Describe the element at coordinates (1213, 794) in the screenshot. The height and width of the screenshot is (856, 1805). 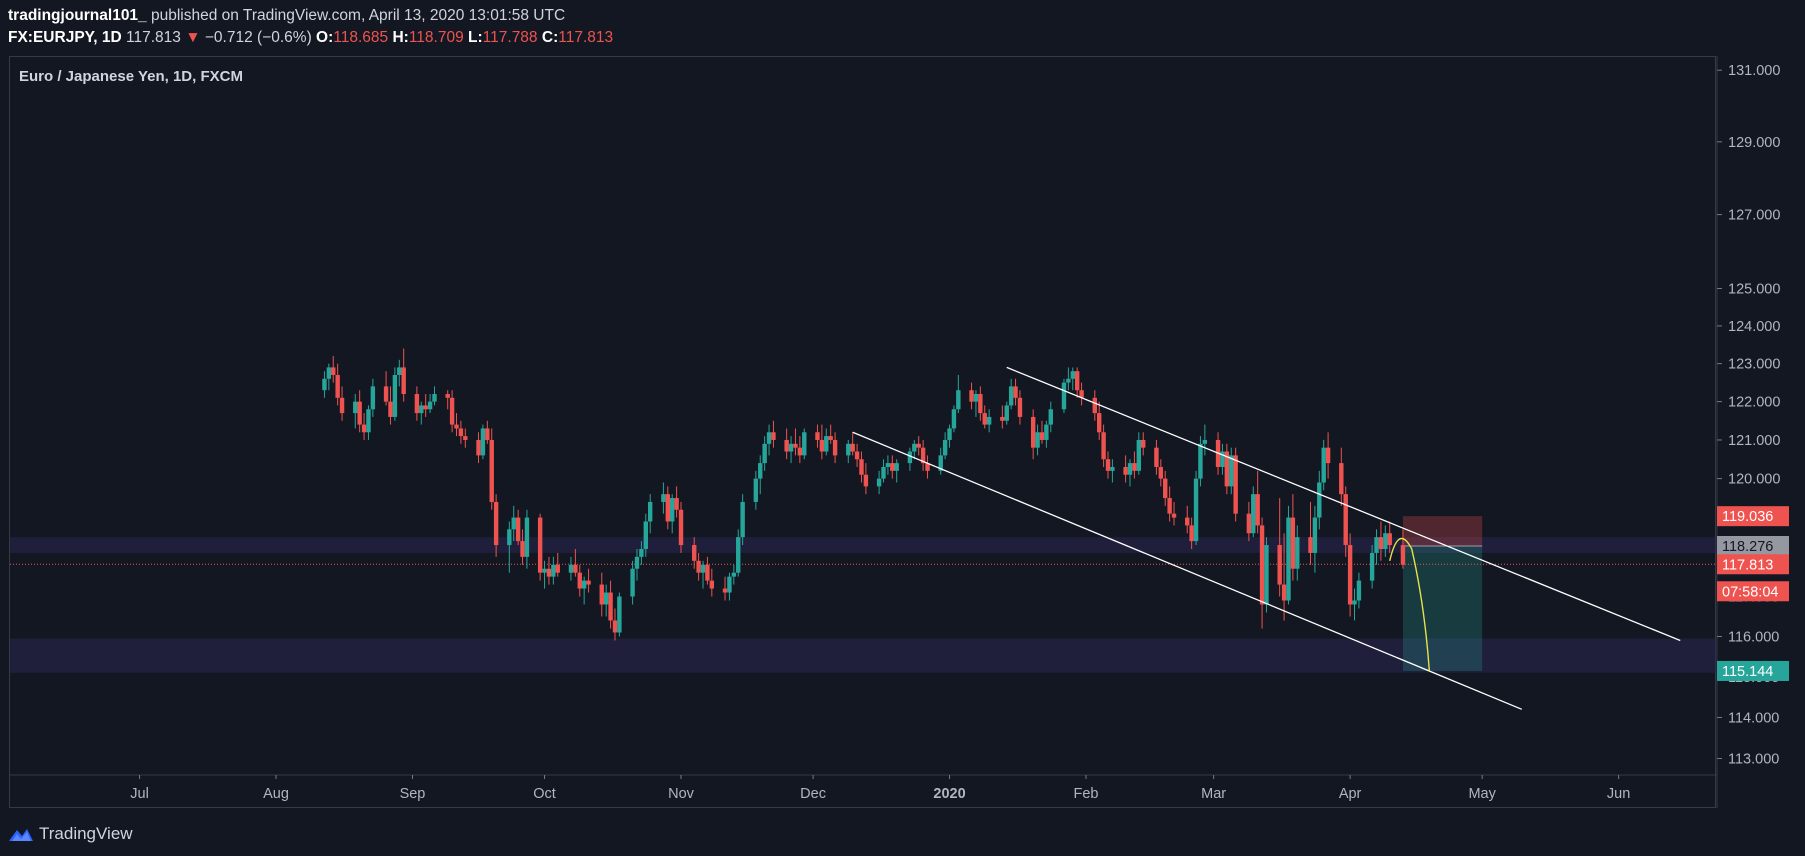
I see `time-tick-label: Mar` at that location.